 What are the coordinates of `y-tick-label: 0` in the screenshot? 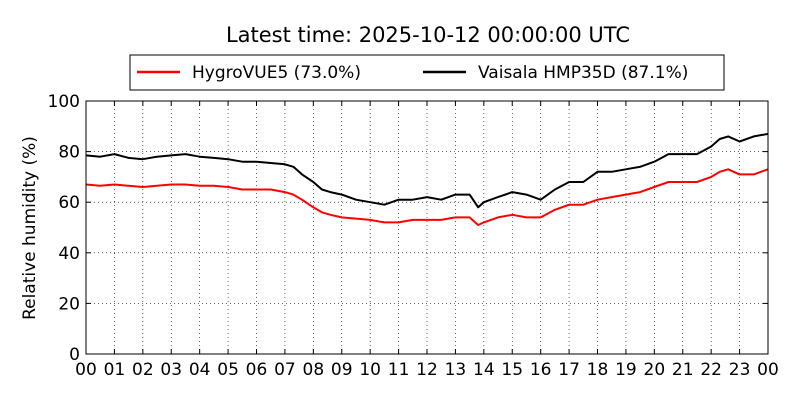 It's located at (74, 355).